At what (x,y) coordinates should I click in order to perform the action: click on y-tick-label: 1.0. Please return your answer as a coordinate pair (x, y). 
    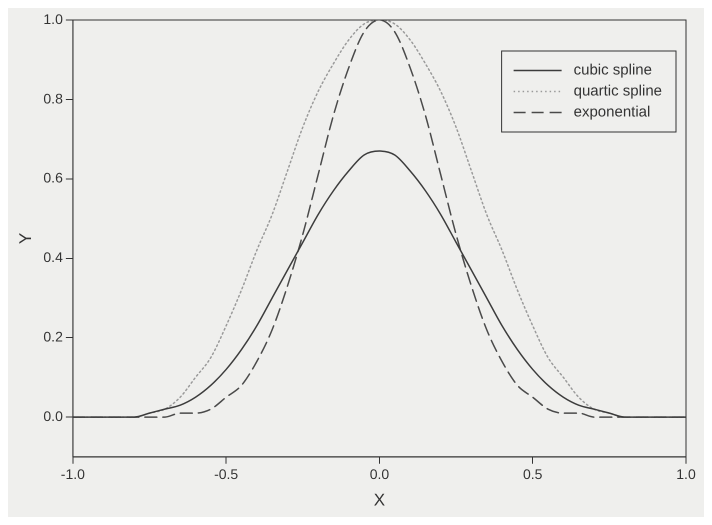
    Looking at the image, I should click on (53, 18).